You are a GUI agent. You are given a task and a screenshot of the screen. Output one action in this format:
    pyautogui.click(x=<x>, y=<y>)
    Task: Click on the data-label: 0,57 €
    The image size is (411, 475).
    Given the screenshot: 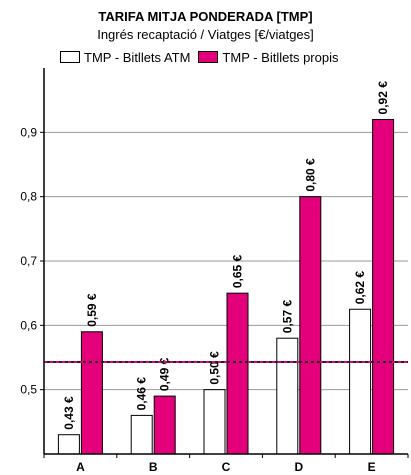 What is the action you would take?
    pyautogui.click(x=287, y=317)
    